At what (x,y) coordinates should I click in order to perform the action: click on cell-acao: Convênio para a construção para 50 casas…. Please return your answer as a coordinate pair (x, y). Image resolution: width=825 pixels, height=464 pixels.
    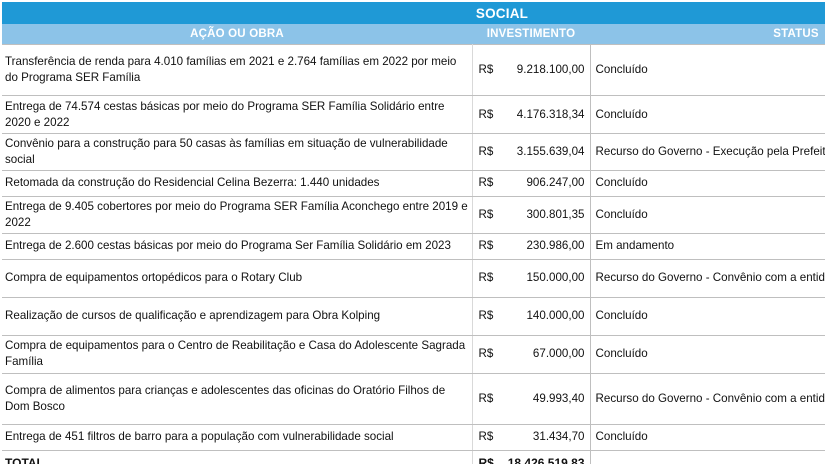
    Looking at the image, I should click on (237, 152).